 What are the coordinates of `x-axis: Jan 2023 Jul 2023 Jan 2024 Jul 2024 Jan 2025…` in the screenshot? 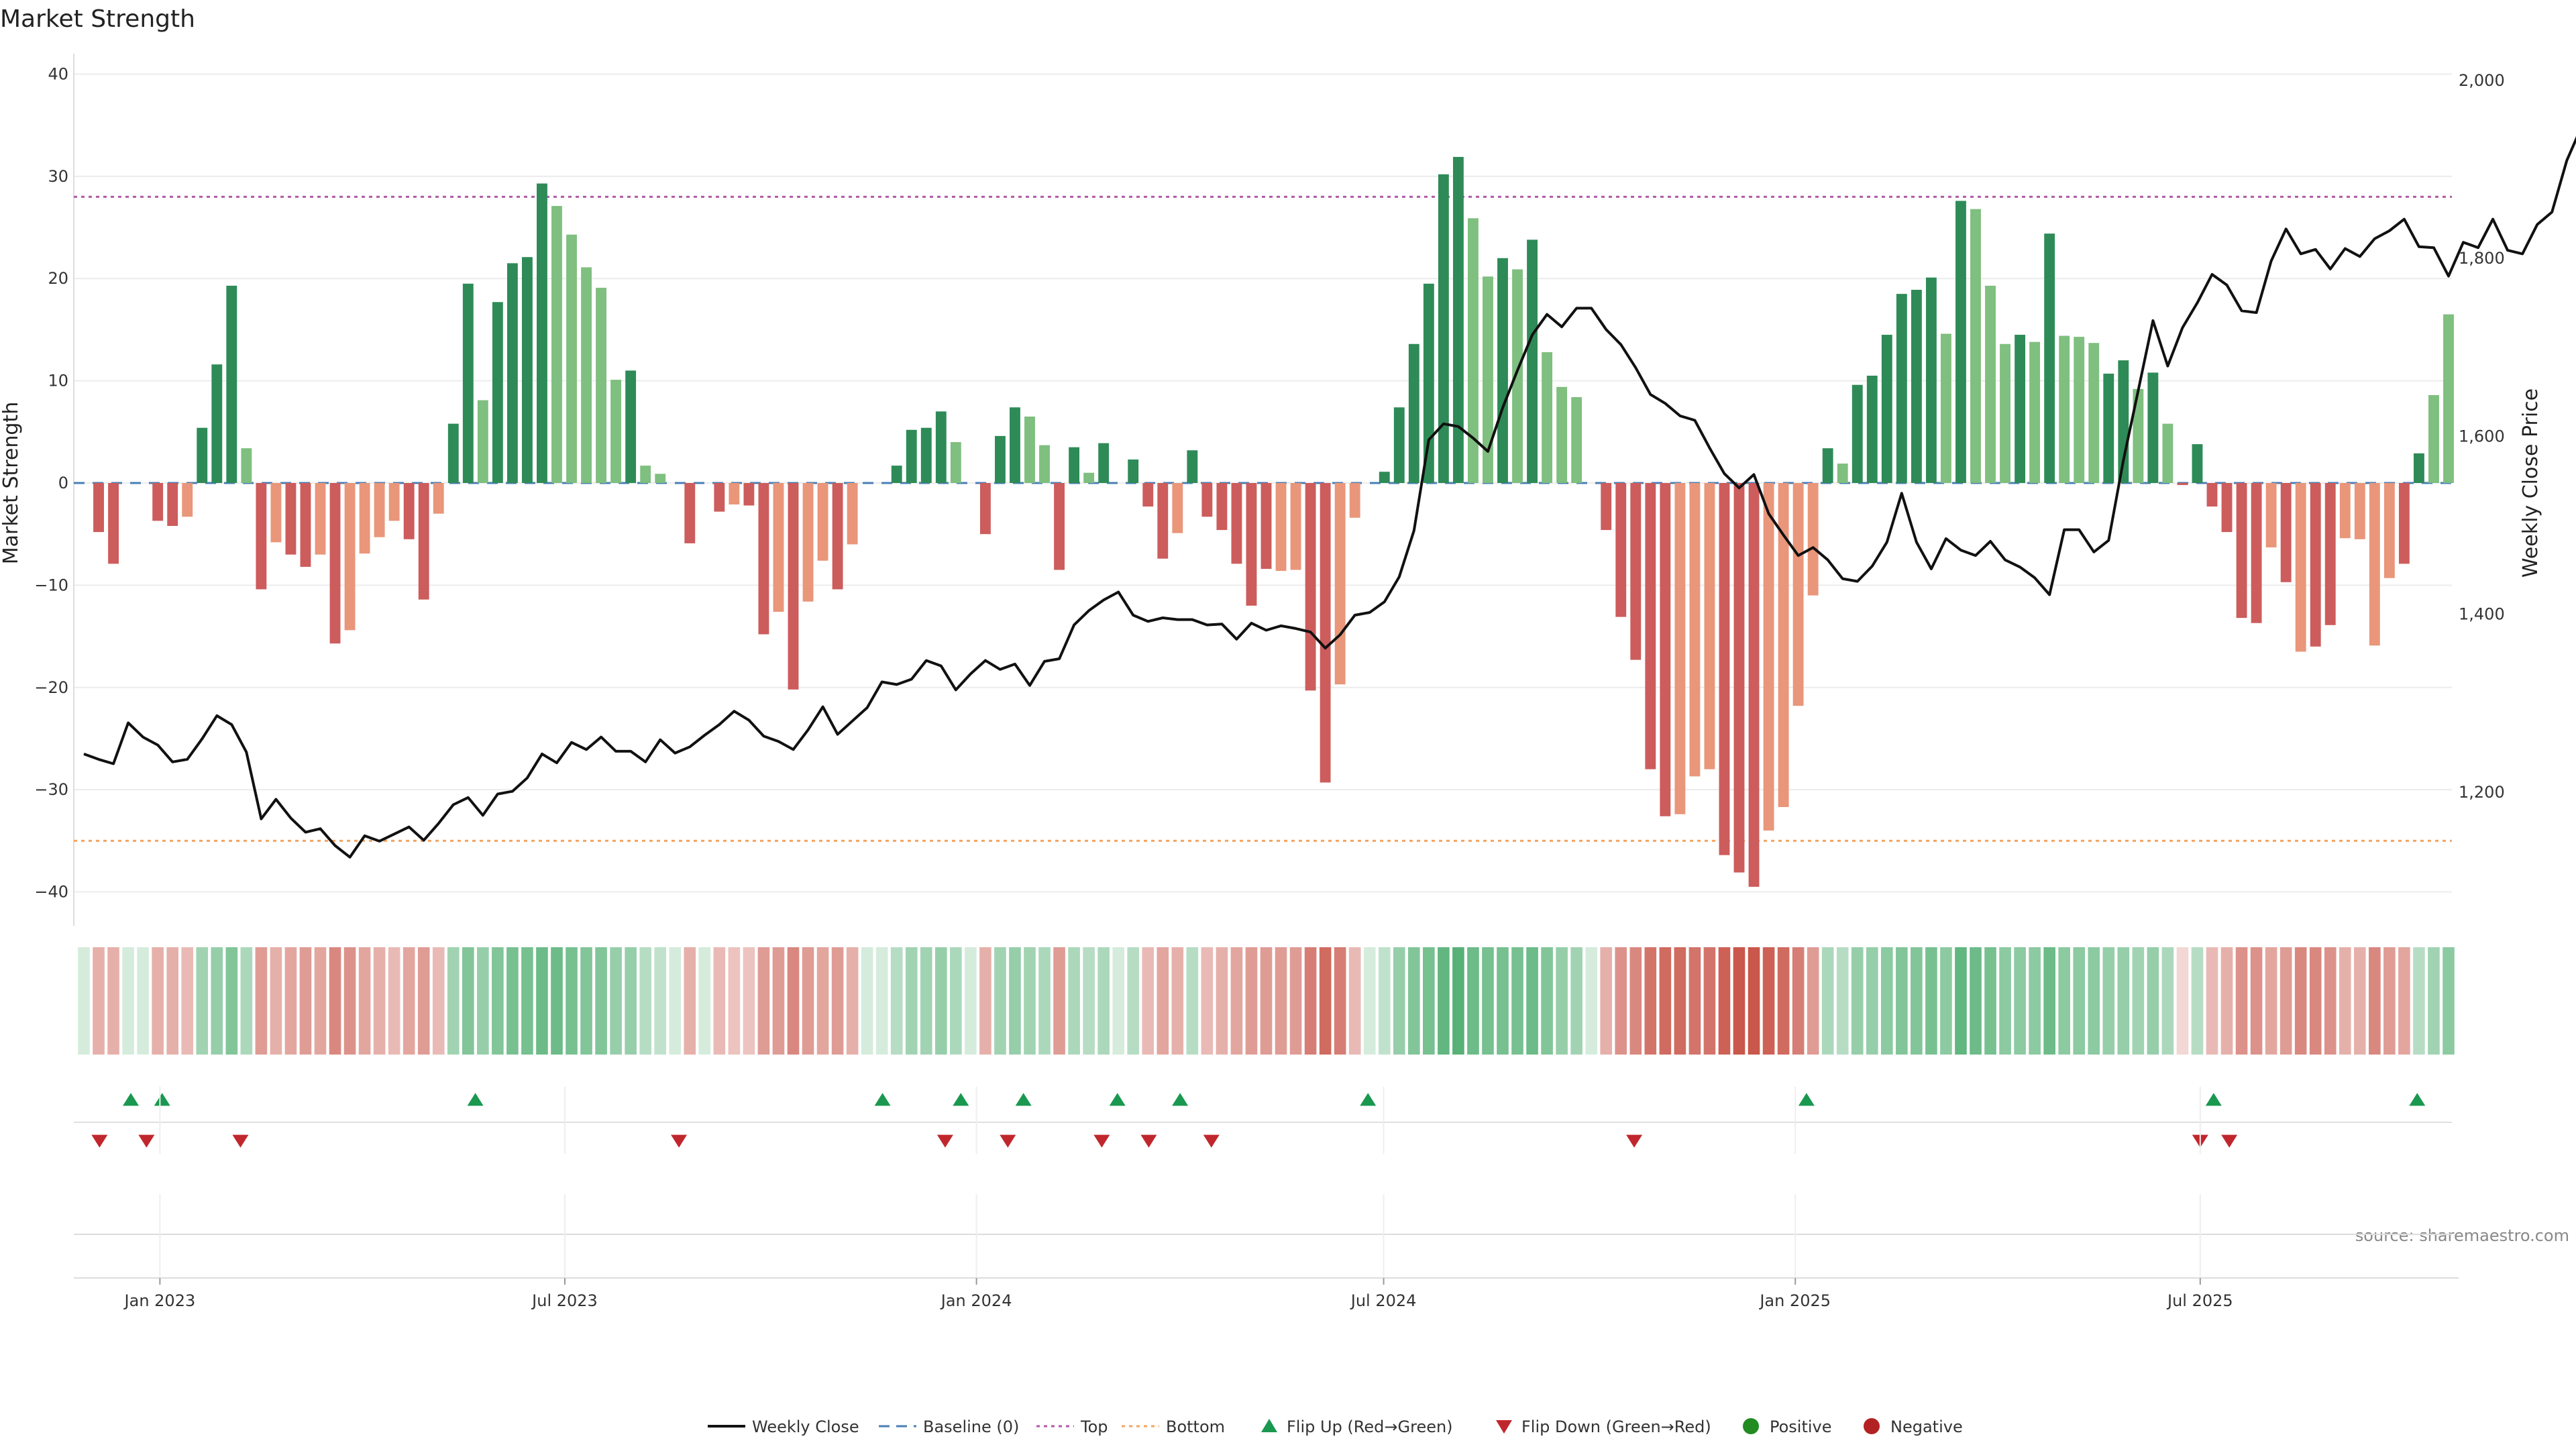 It's located at (1266, 1198).